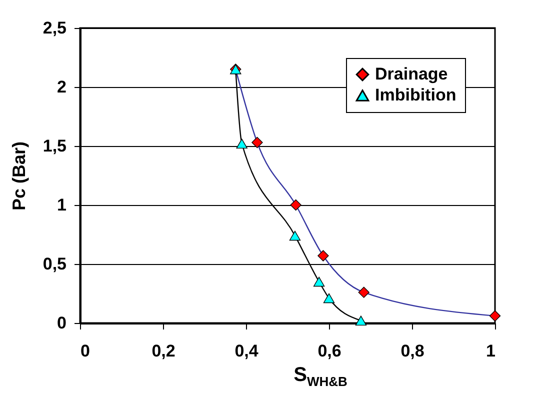 This screenshot has height=407, width=539. What do you see at coordinates (54, 146) in the screenshot?
I see `y-tick-label: 1,5` at bounding box center [54, 146].